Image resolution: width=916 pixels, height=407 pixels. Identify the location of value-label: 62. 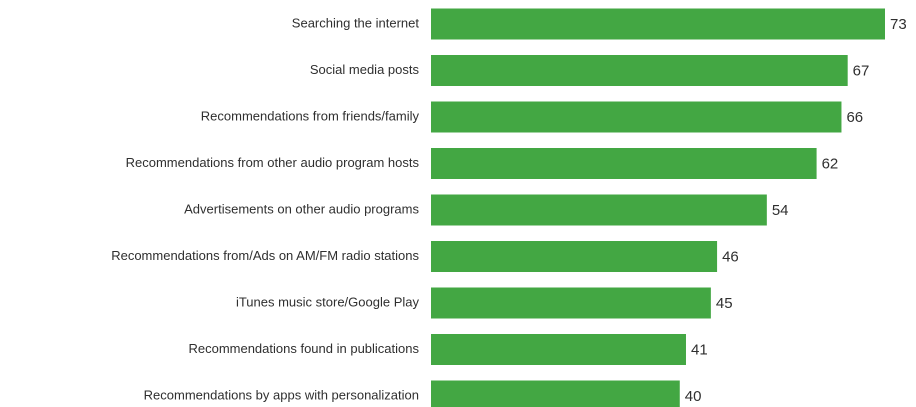
(830, 163).